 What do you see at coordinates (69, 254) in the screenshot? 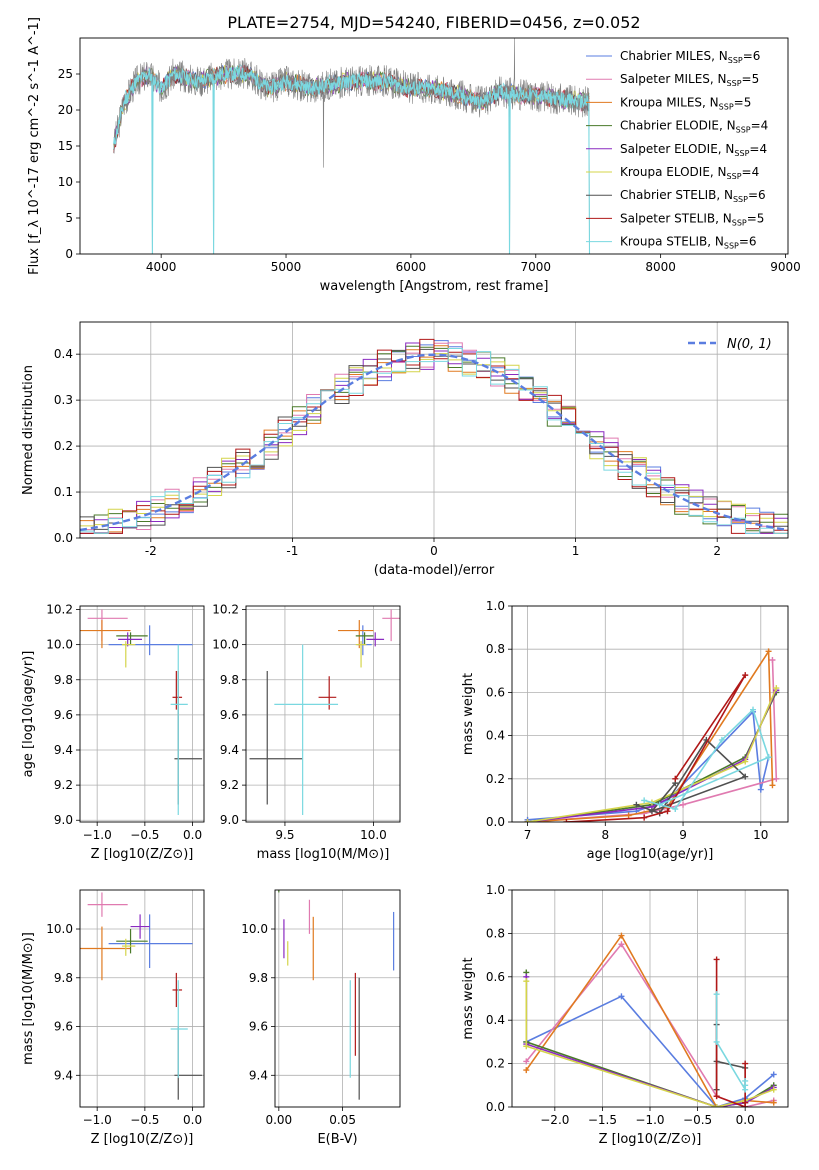
I see `y-tick-label: 0` at bounding box center [69, 254].